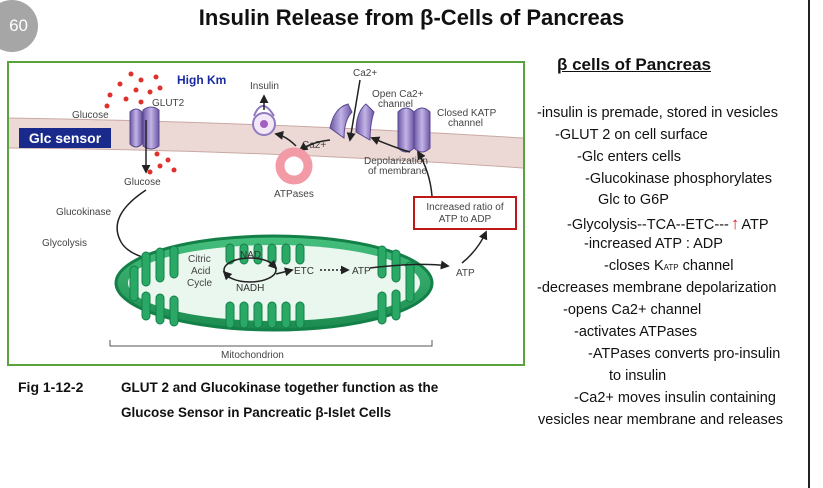  Describe the element at coordinates (634, 266) in the screenshot. I see `note-text: -closes K` at that location.